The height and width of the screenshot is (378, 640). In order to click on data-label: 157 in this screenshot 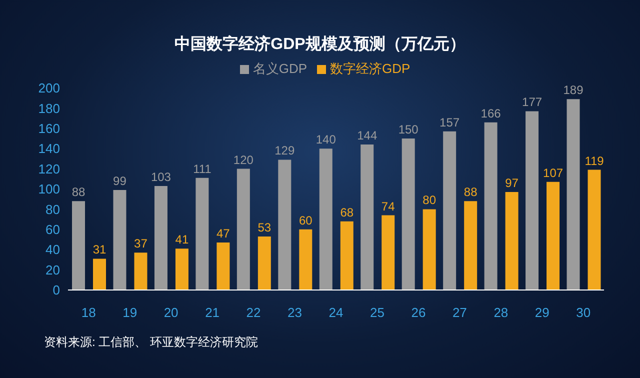, I will do `click(450, 122)`.